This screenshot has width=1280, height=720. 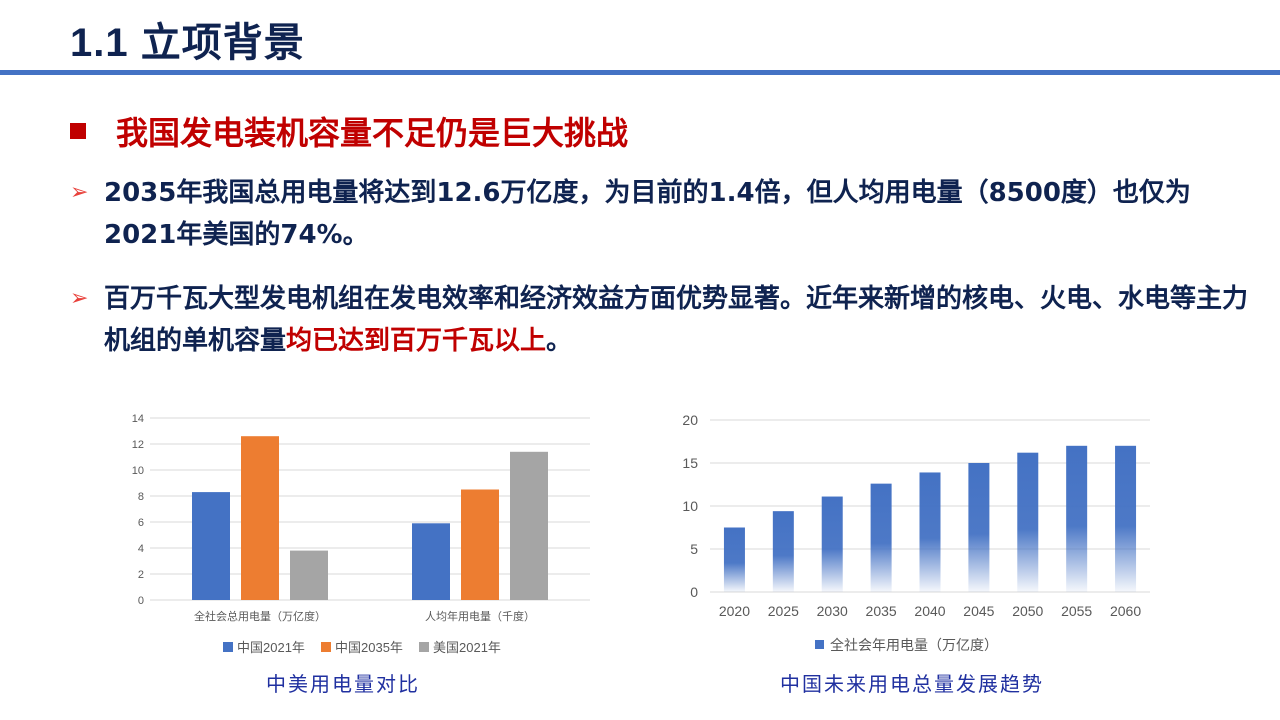 I want to click on x-tick-label: 全社会总用电量（万亿度）, so click(x=260, y=616).